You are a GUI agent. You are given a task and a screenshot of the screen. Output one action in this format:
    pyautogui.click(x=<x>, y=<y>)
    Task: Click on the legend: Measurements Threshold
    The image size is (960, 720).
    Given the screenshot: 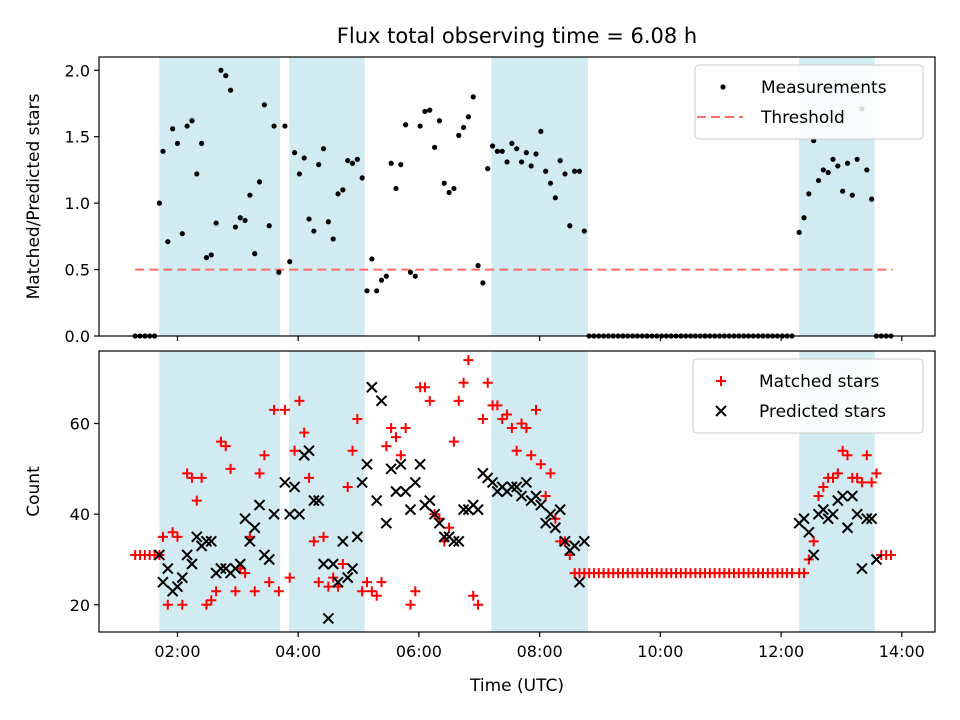 What is the action you would take?
    pyautogui.click(x=809, y=102)
    